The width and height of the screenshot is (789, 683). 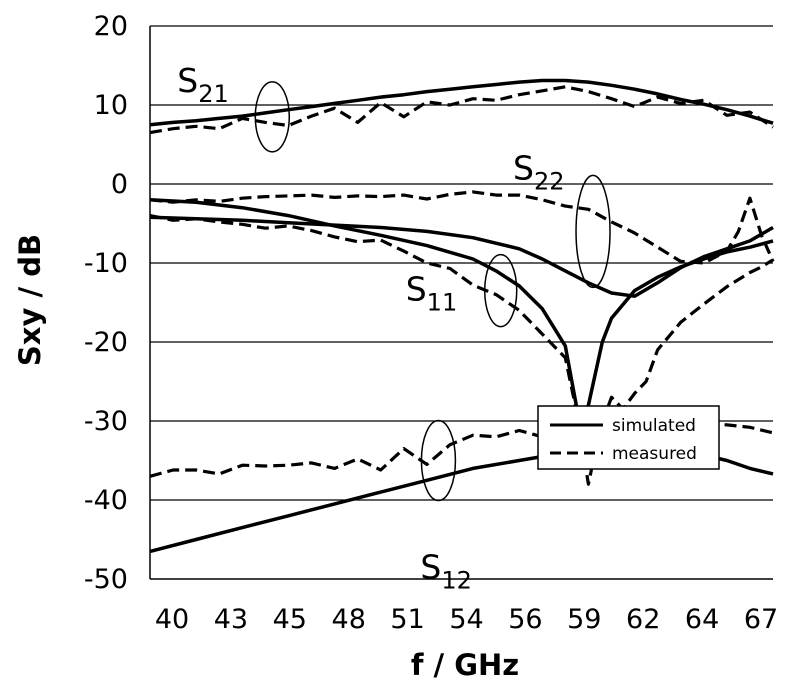 What do you see at coordinates (643, 619) in the screenshot?
I see `x-tick-label: 62` at bounding box center [643, 619].